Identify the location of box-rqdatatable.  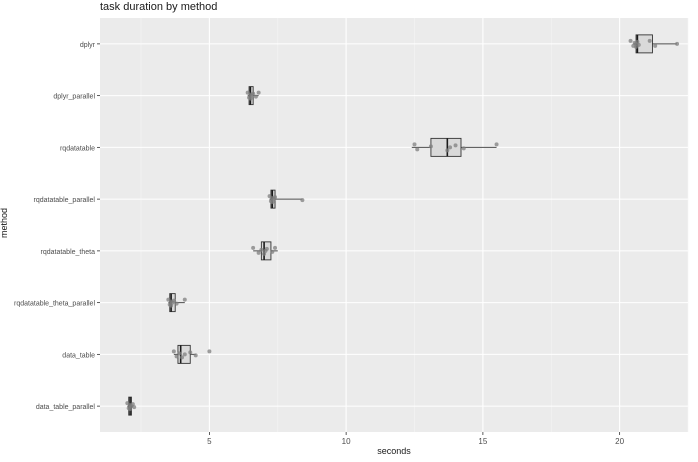
(446, 147).